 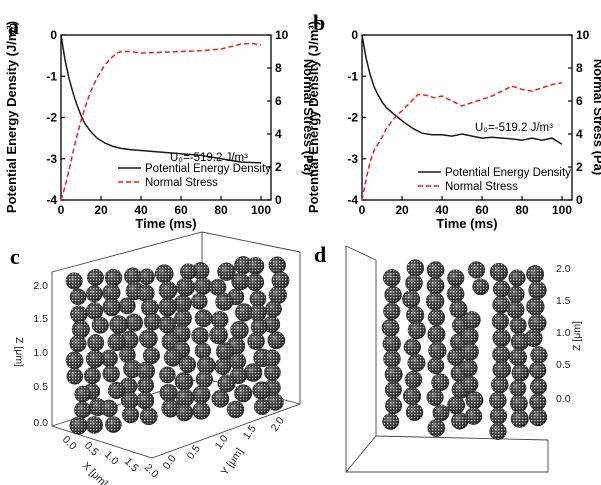 What do you see at coordinates (209, 158) in the screenshot?
I see `energy-annotation-a: U₀=-519.2 J/m³` at bounding box center [209, 158].